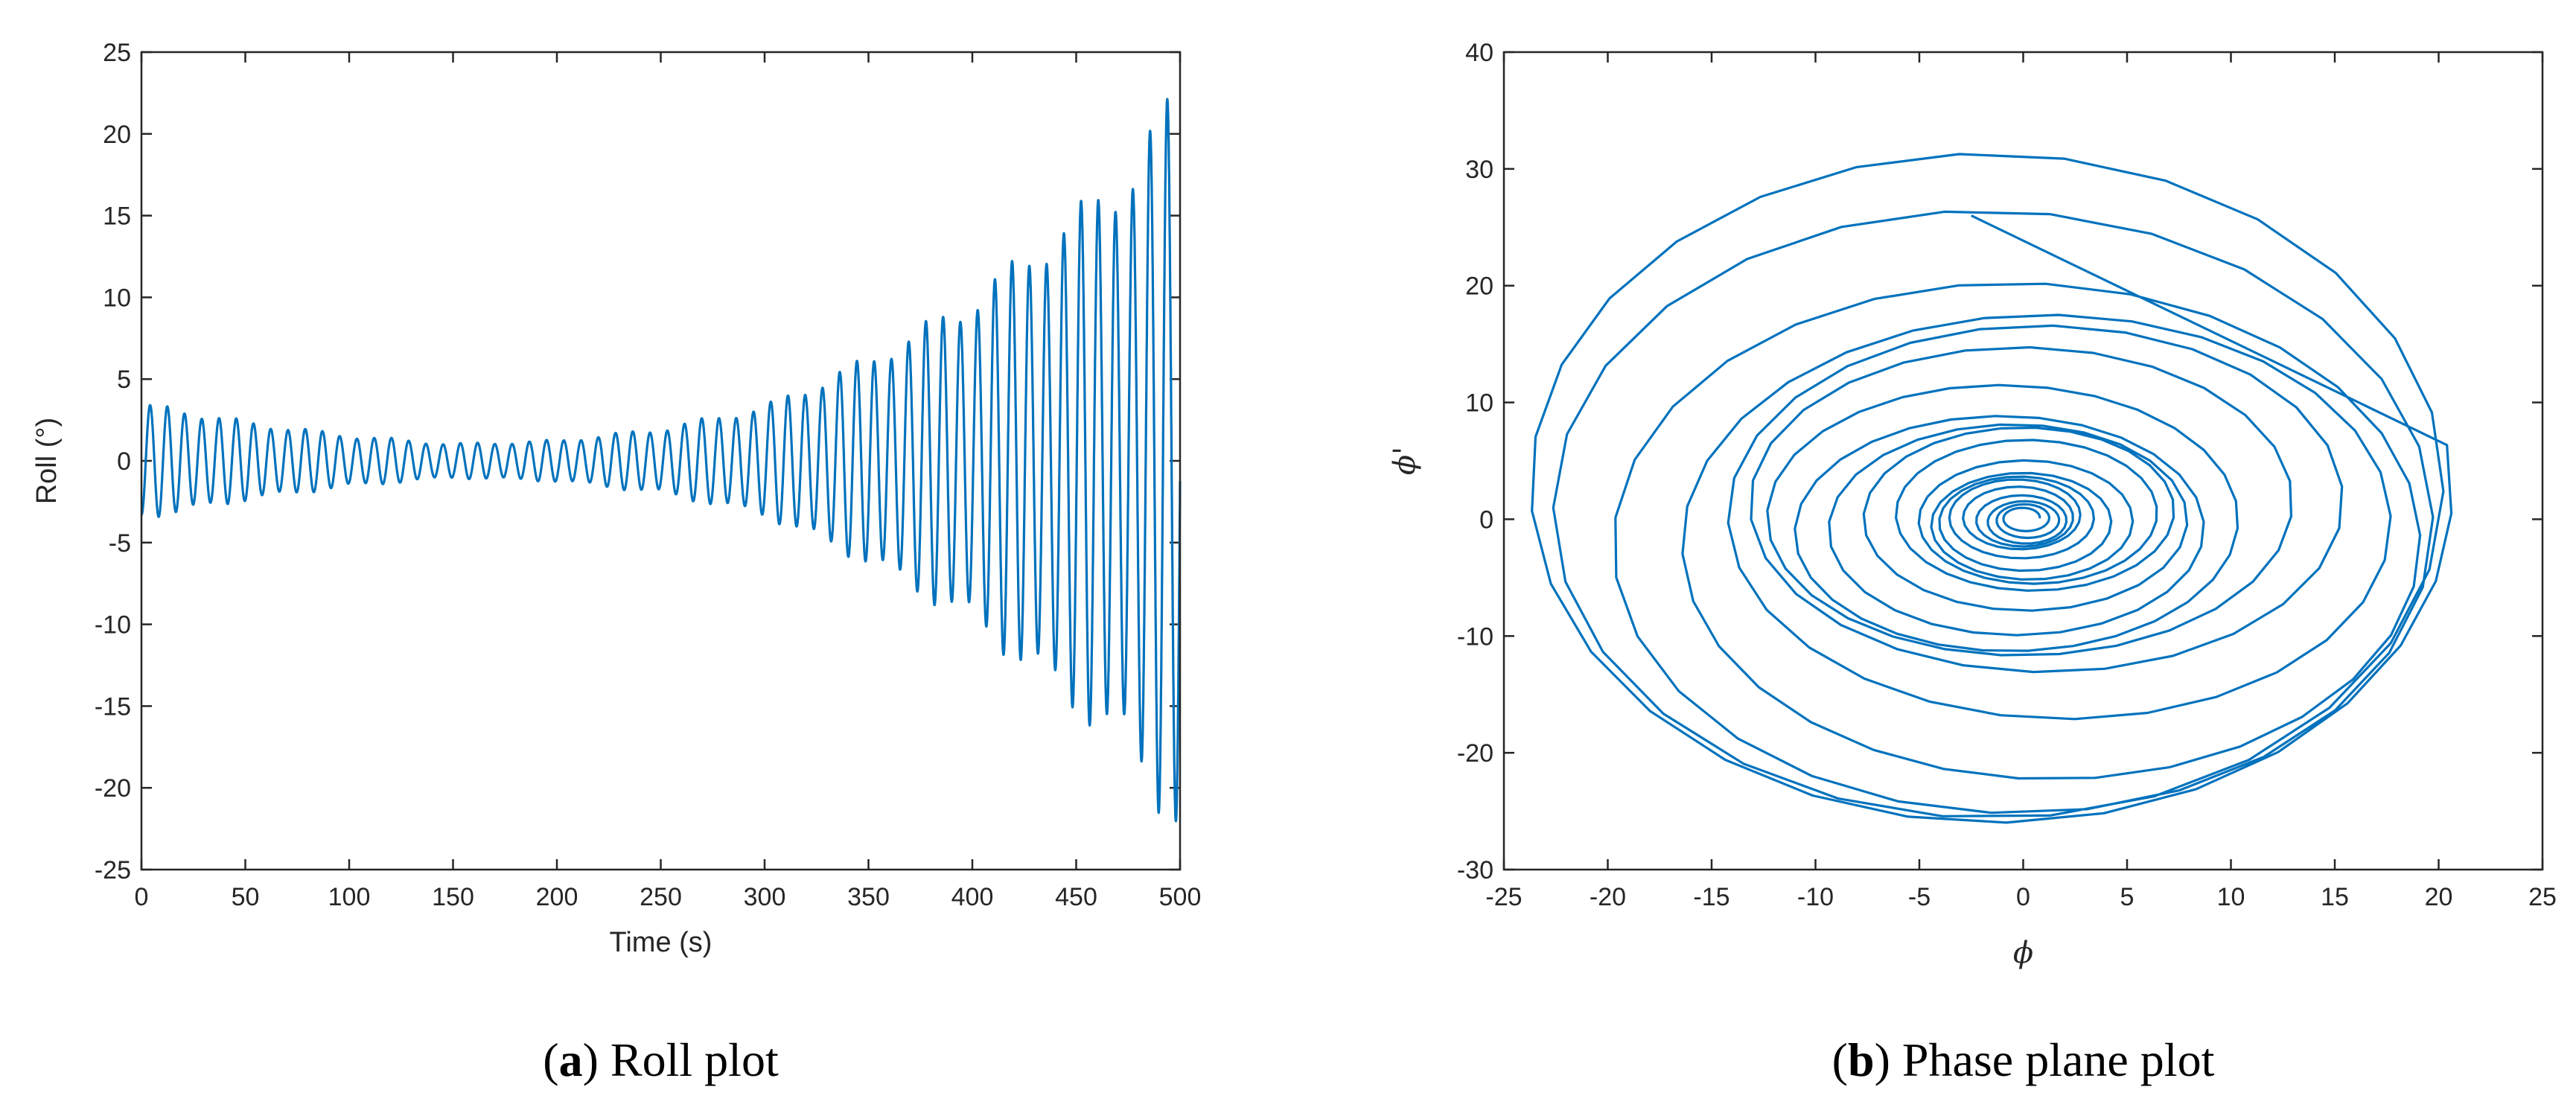 This screenshot has height=1119, width=2576. Describe the element at coordinates (453, 897) in the screenshot. I see `x-tick-label: 150` at that location.